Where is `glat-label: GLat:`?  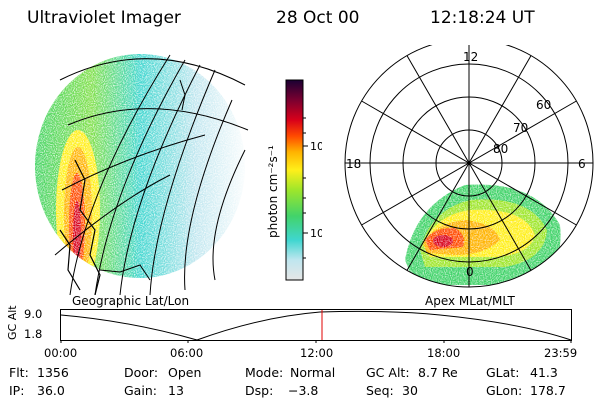 glat-label: GLat: is located at coordinates (503, 372).